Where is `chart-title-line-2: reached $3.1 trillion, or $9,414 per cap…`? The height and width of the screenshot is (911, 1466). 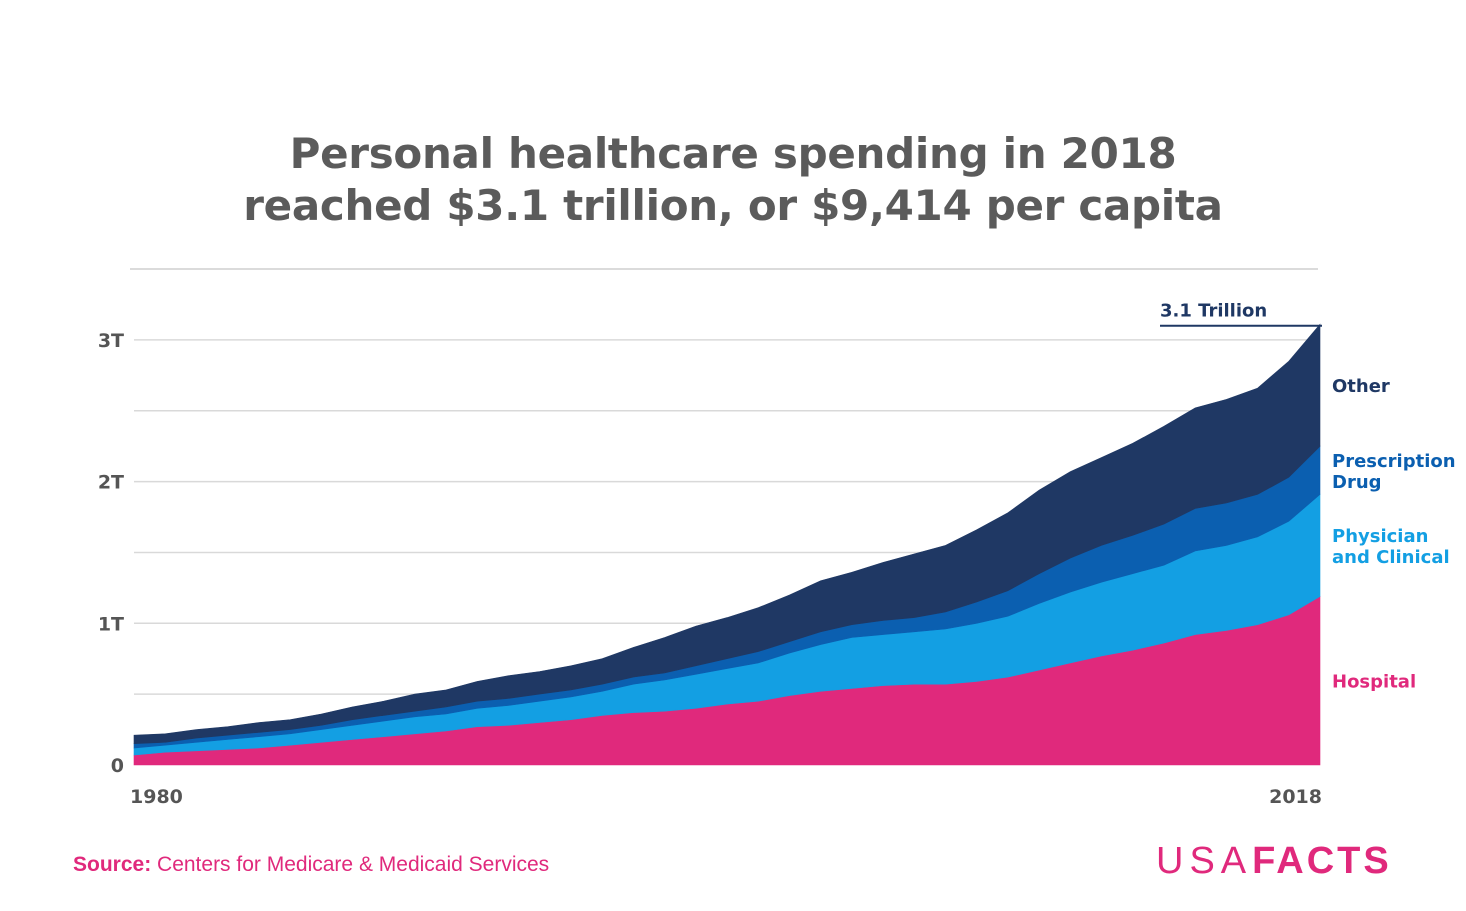
chart-title-line-2: reached $3.1 trillion, or $9,414 per cap… is located at coordinates (733, 205).